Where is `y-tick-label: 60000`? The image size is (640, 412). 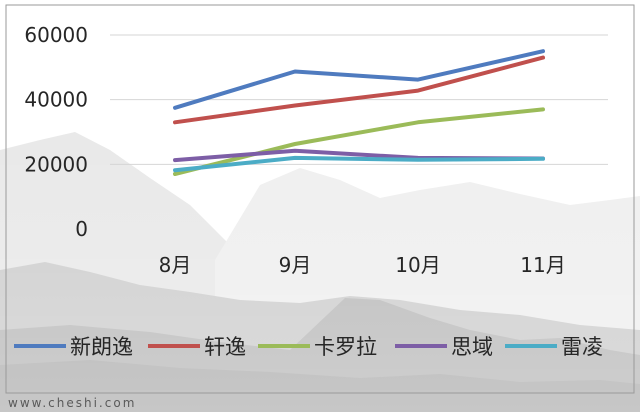
y-tick-label: 60000 is located at coordinates (56, 35).